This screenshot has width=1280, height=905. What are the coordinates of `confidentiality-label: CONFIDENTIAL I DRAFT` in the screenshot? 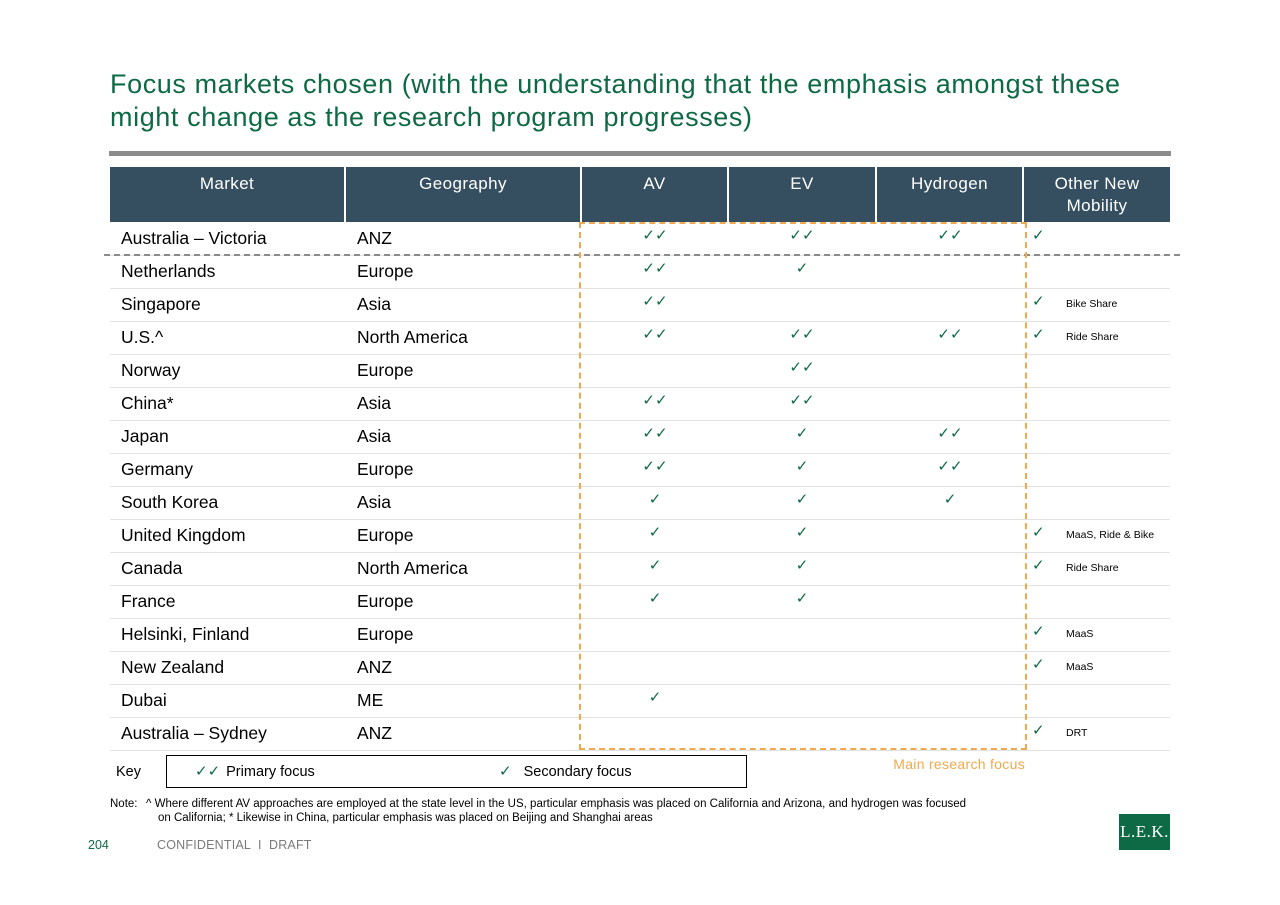 It's located at (234, 845).